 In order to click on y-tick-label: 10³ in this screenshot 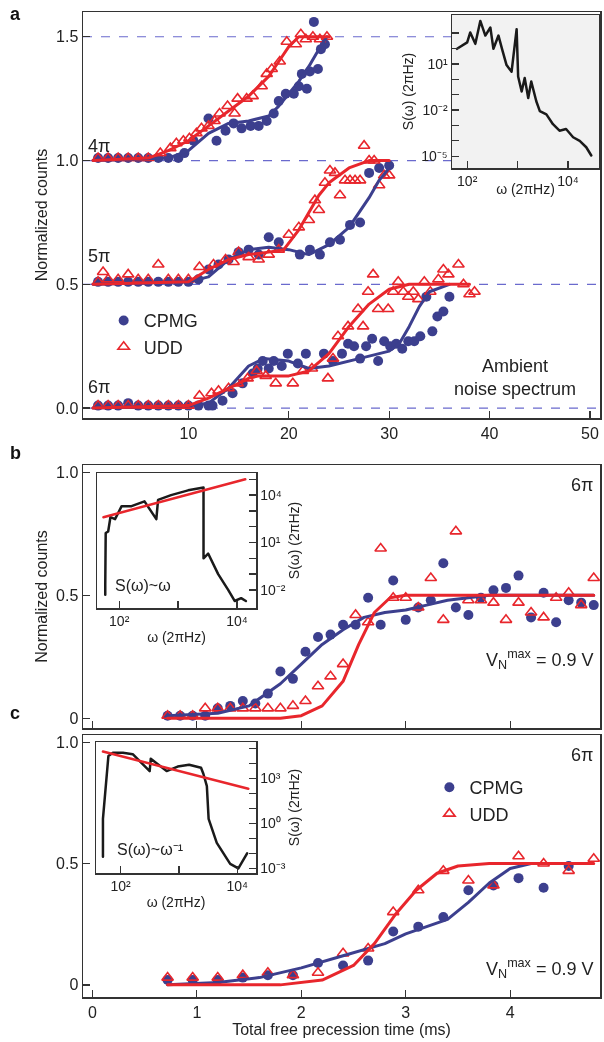, I will do `click(270, 778)`.